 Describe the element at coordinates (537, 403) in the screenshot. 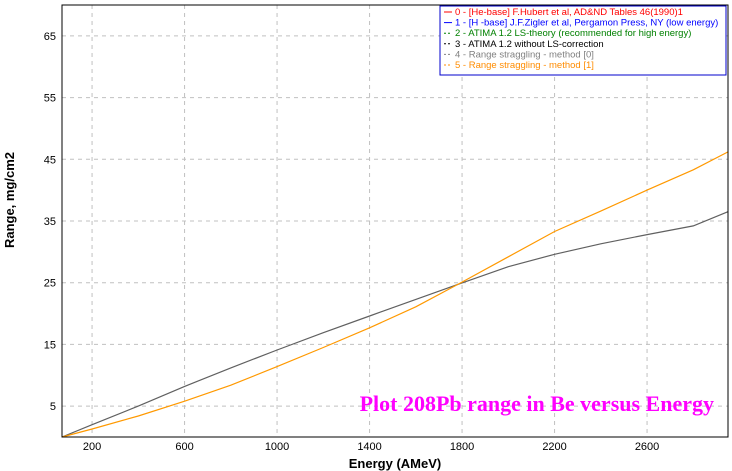

I see `plot-annotation: Plot 208Pb range in Be versus Energy` at that location.